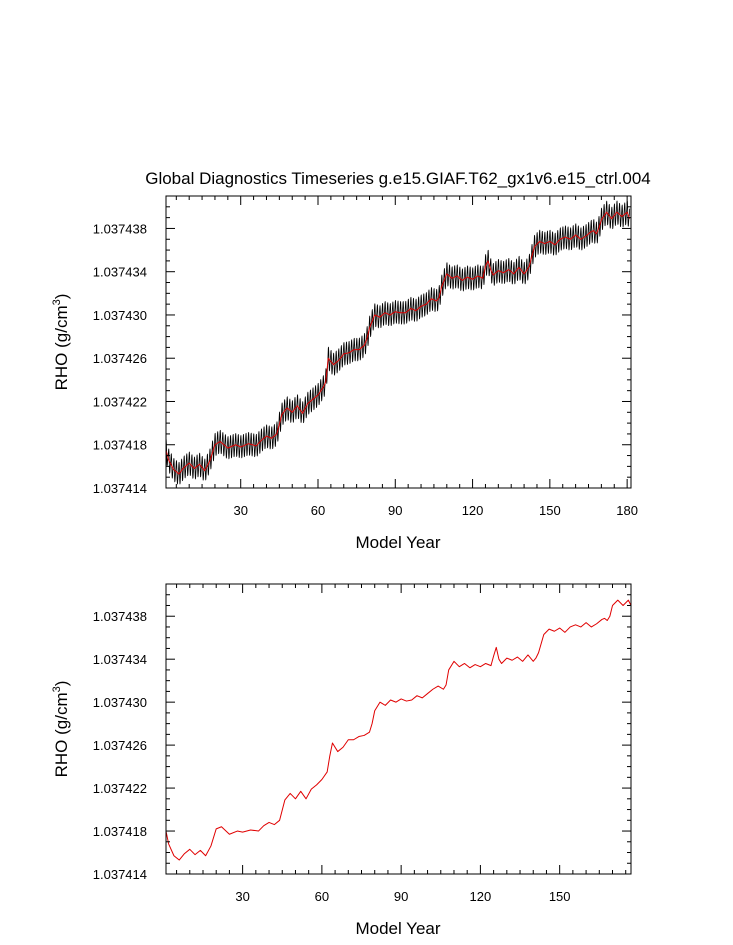 The image size is (733, 945). I want to click on panel-top-y-tick-label: 1.037434, so click(120, 272).